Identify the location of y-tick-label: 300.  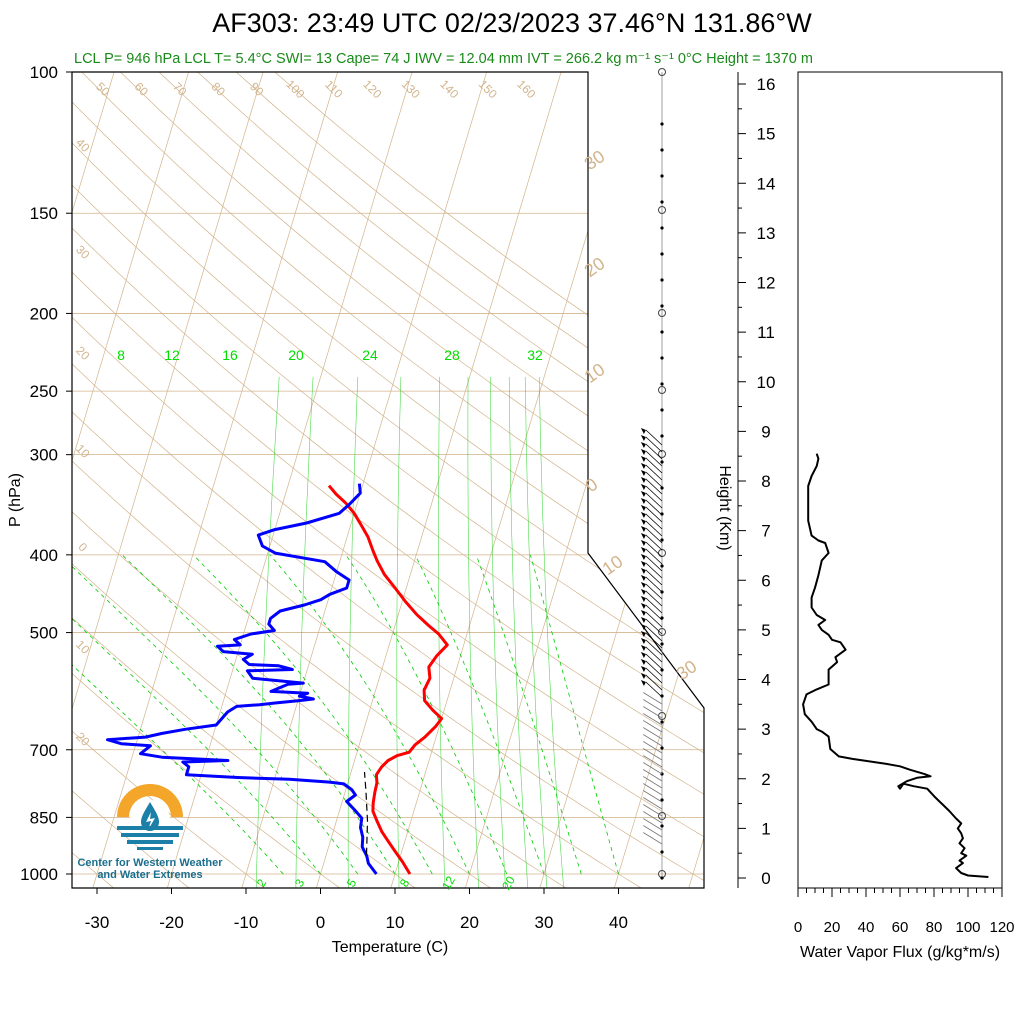
(44, 455).